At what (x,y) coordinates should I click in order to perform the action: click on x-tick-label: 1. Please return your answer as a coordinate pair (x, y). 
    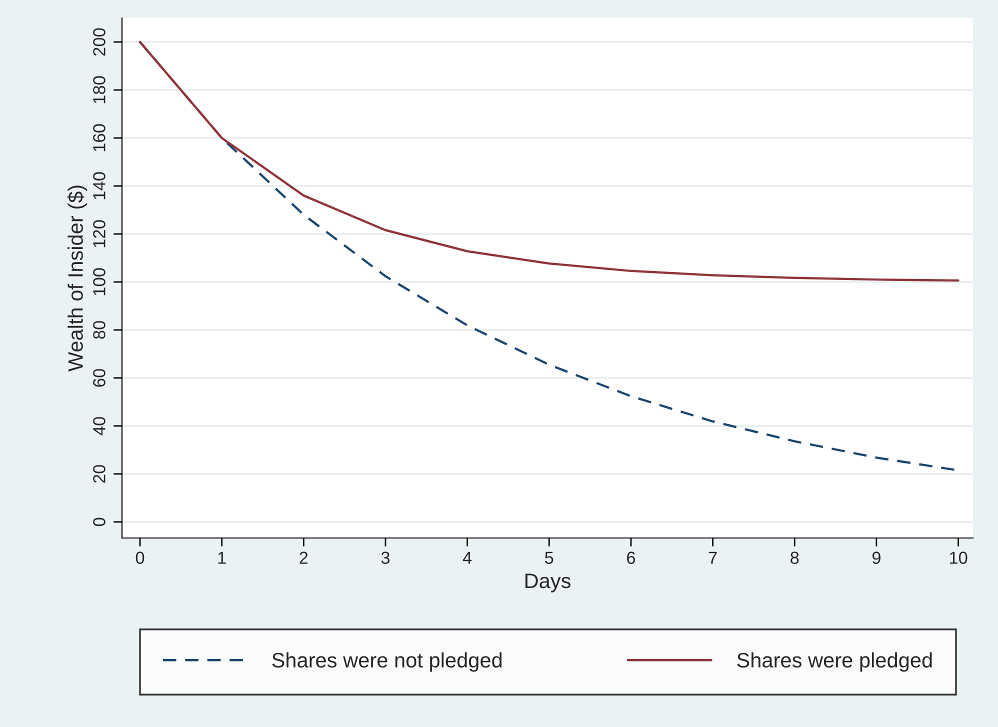
    Looking at the image, I should click on (222, 558).